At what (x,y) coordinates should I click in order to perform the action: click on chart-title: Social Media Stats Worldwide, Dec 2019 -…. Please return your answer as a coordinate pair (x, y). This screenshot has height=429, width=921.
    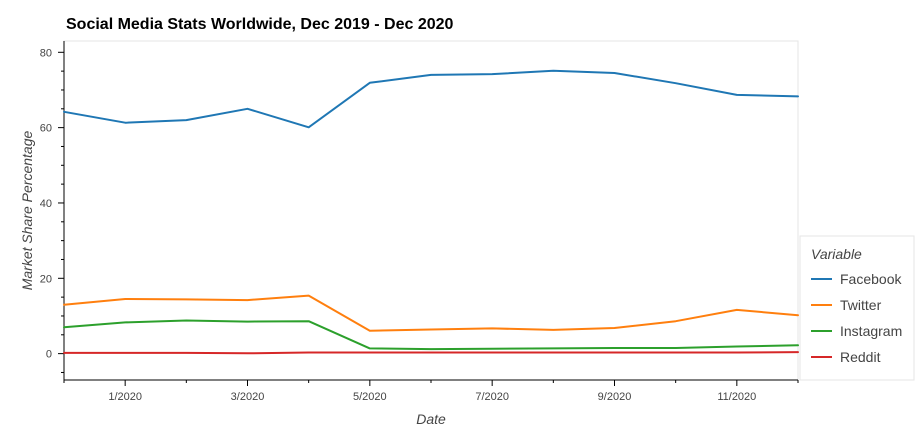
    Looking at the image, I should click on (260, 24).